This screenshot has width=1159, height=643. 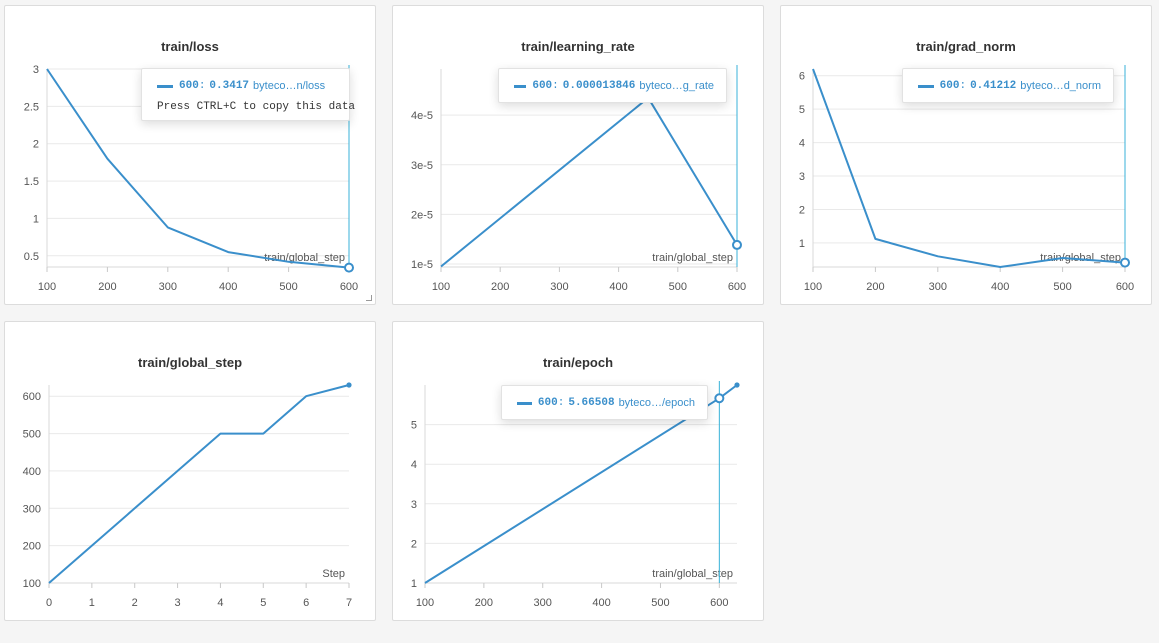 I want to click on y-tick-label: 2e-5, so click(x=422, y=215).